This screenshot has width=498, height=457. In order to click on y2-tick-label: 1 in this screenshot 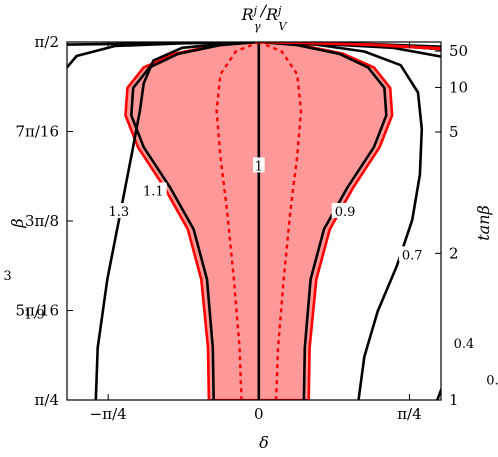, I will do `click(454, 400)`.